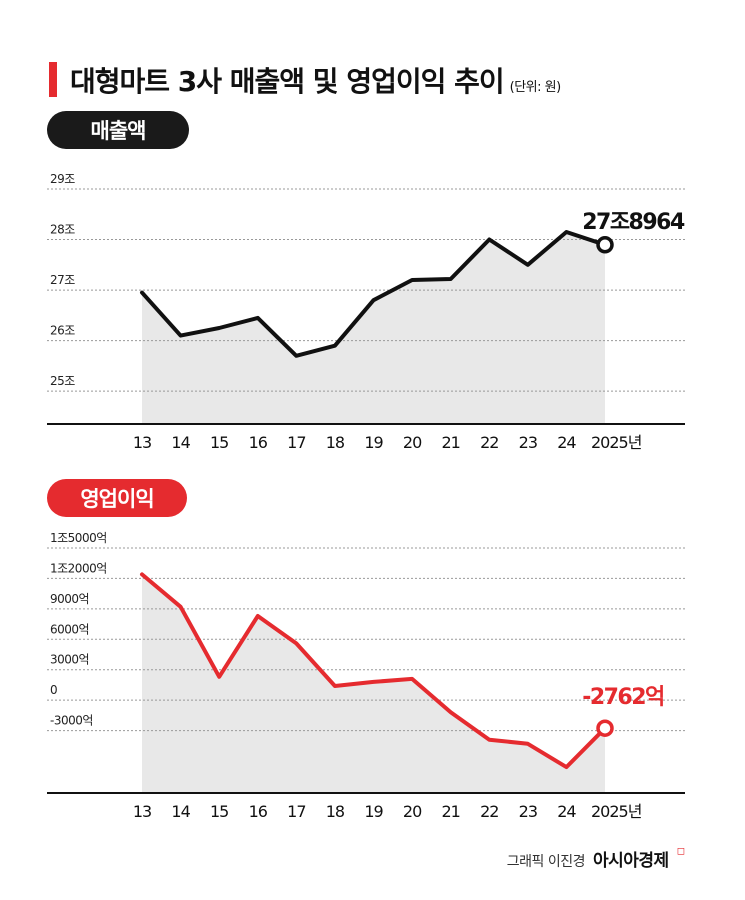 The image size is (745, 900). What do you see at coordinates (680, 851) in the screenshot?
I see `brand-mark-icon: ◻` at bounding box center [680, 851].